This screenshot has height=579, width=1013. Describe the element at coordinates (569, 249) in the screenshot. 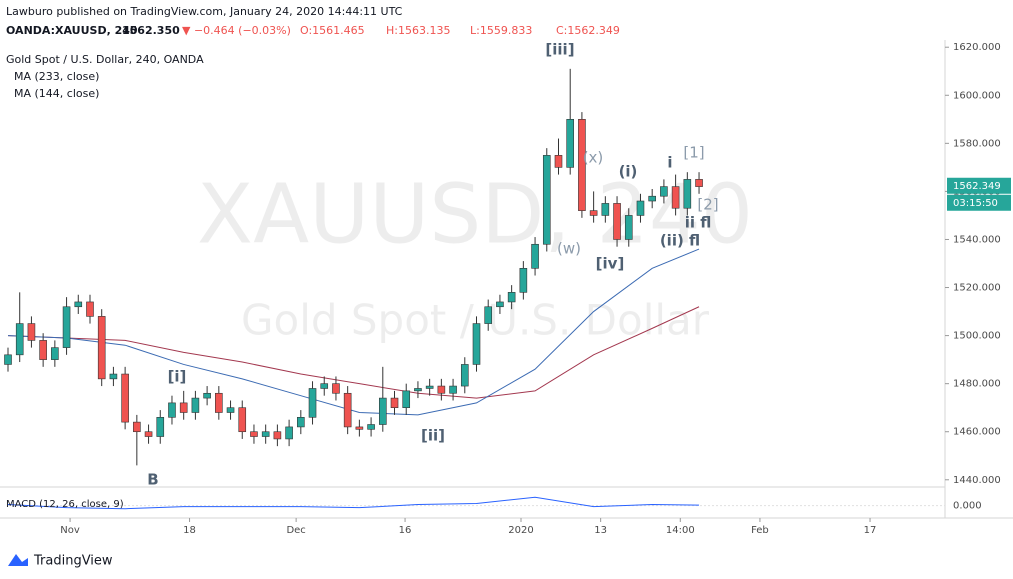

I see `wave-label: (w)` at that location.